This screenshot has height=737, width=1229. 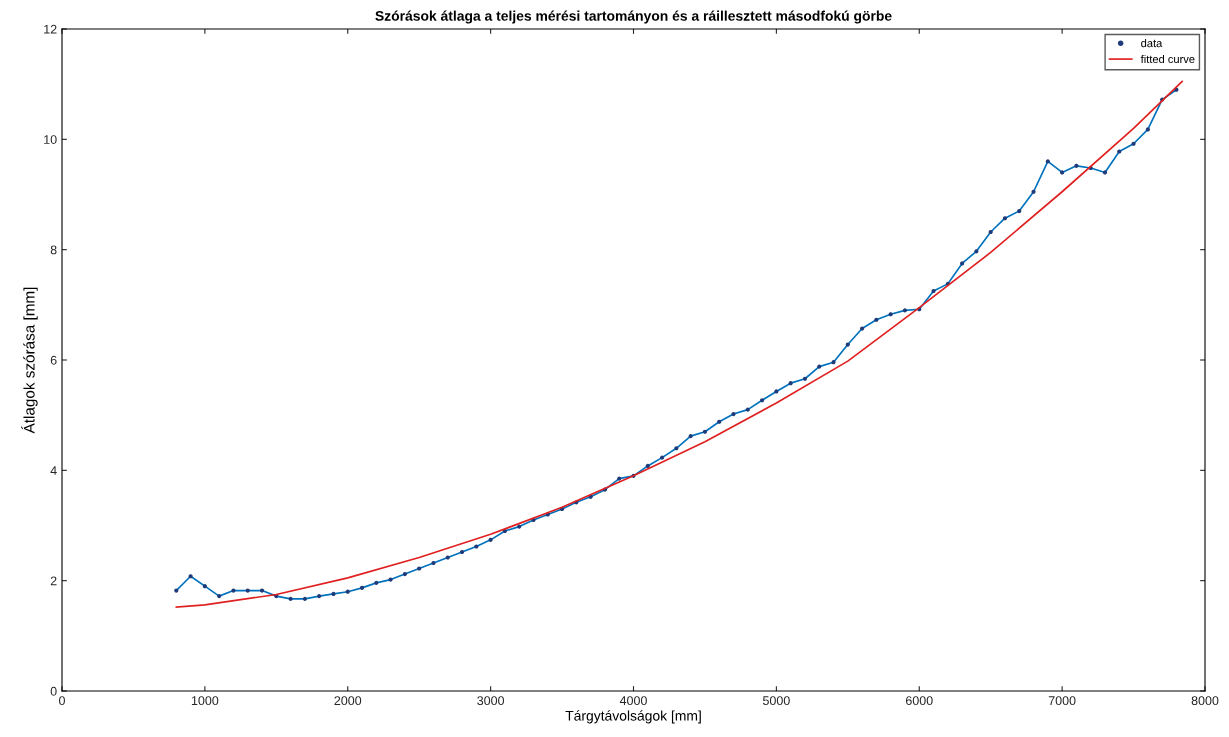 I want to click on x-tick-label: 3000, so click(x=491, y=701).